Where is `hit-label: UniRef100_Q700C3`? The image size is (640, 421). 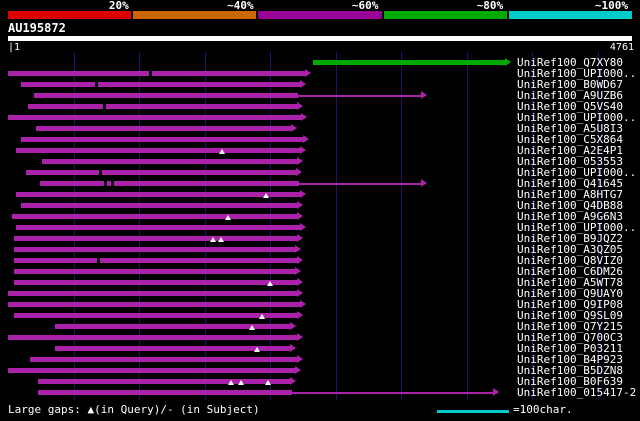 hit-label: UniRef100_Q700C3 is located at coordinates (570, 337).